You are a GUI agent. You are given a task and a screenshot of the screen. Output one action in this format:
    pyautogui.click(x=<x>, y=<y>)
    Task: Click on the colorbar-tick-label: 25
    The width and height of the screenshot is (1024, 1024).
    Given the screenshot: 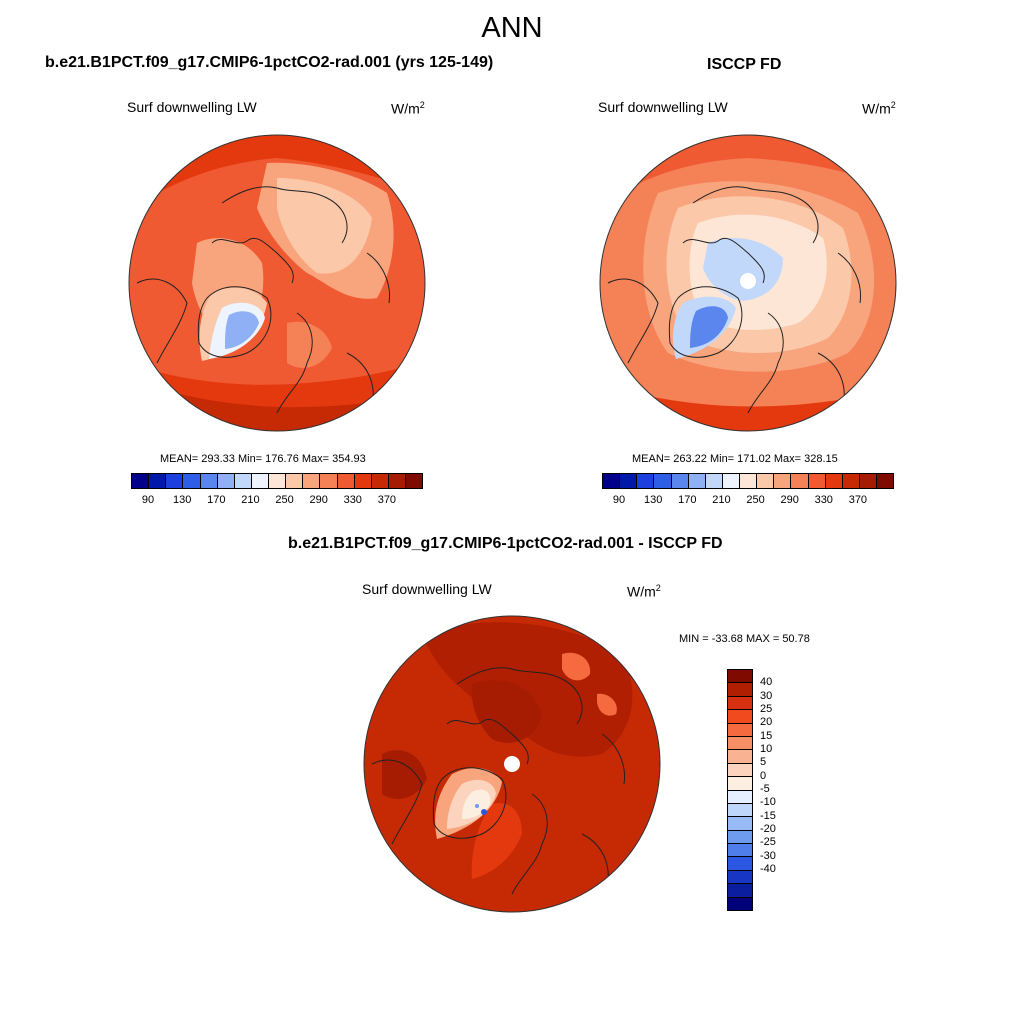 What is the action you would take?
    pyautogui.click(x=766, y=709)
    